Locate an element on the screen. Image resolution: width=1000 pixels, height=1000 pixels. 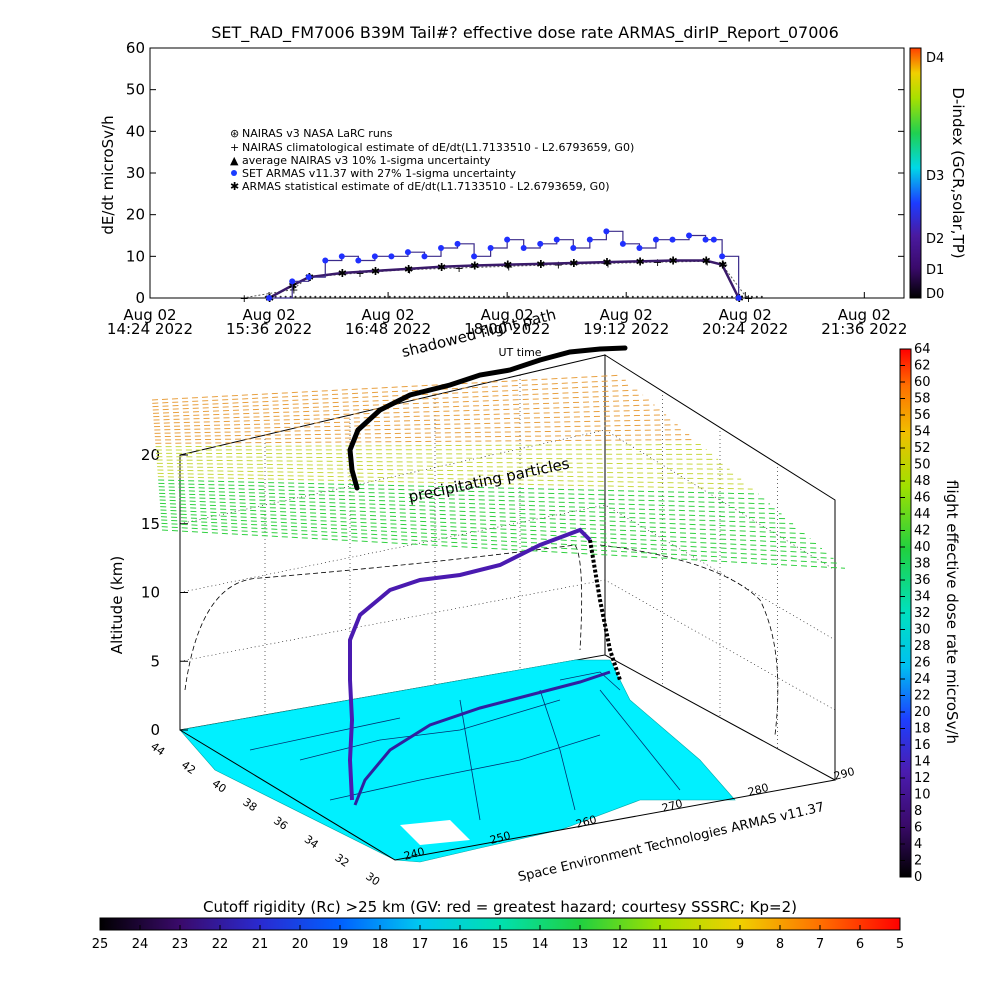
cutoff-tick-label: 18 is located at coordinates (380, 944).